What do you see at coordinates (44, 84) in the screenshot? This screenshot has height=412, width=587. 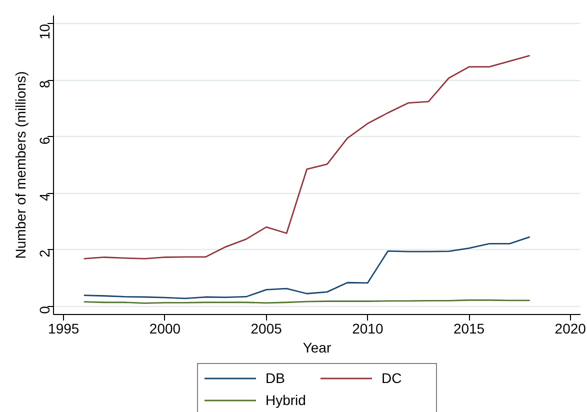 I see `y-tick-label: 8` at bounding box center [44, 84].